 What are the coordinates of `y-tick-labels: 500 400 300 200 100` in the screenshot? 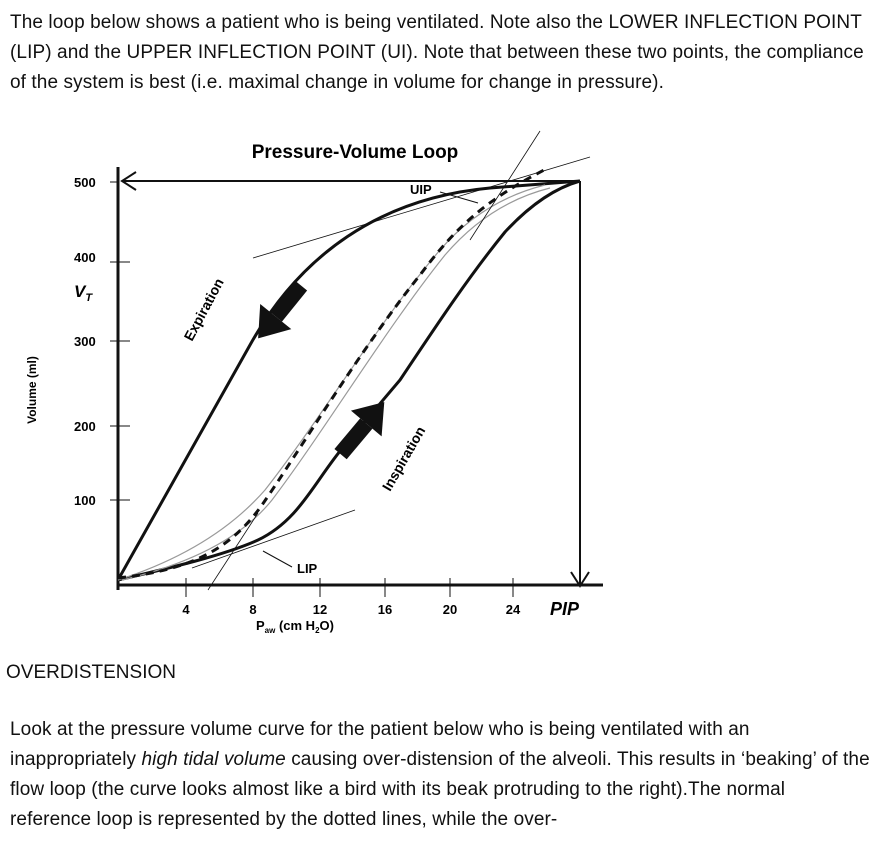 It's located at (85, 341).